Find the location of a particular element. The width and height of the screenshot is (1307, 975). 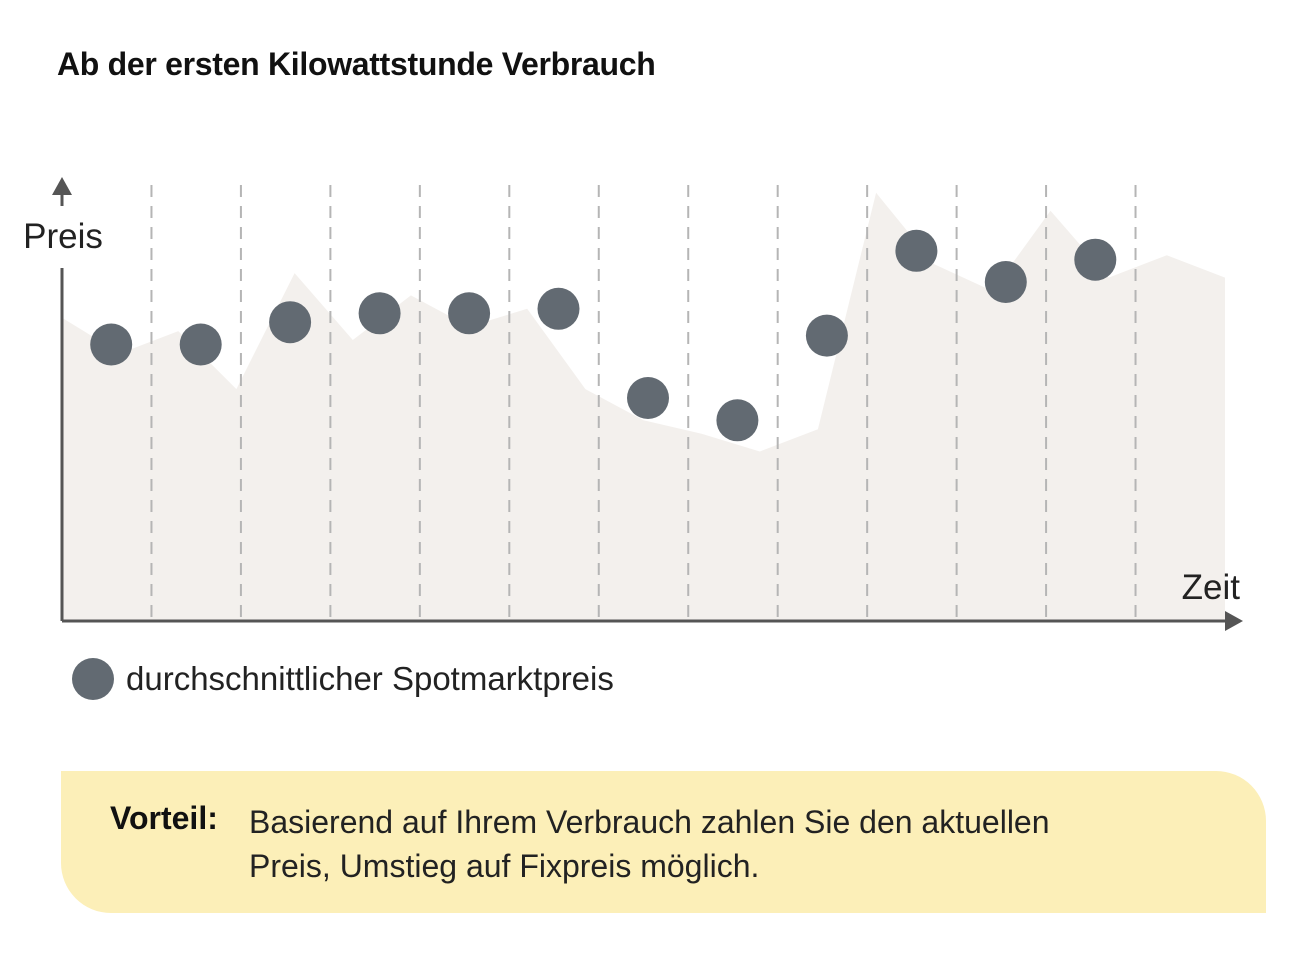

chart-title: Ab der ersten Kilowattstunde Verbrauch is located at coordinates (356, 64).